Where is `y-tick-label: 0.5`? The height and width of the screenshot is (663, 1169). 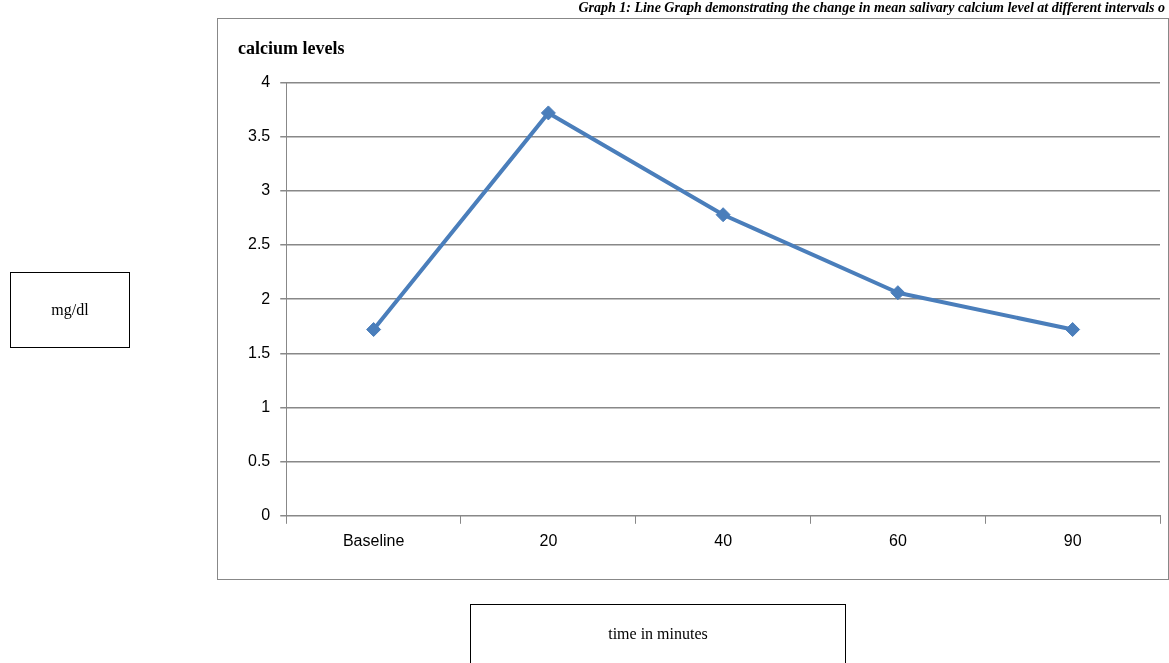 y-tick-label: 0.5 is located at coordinates (259, 461).